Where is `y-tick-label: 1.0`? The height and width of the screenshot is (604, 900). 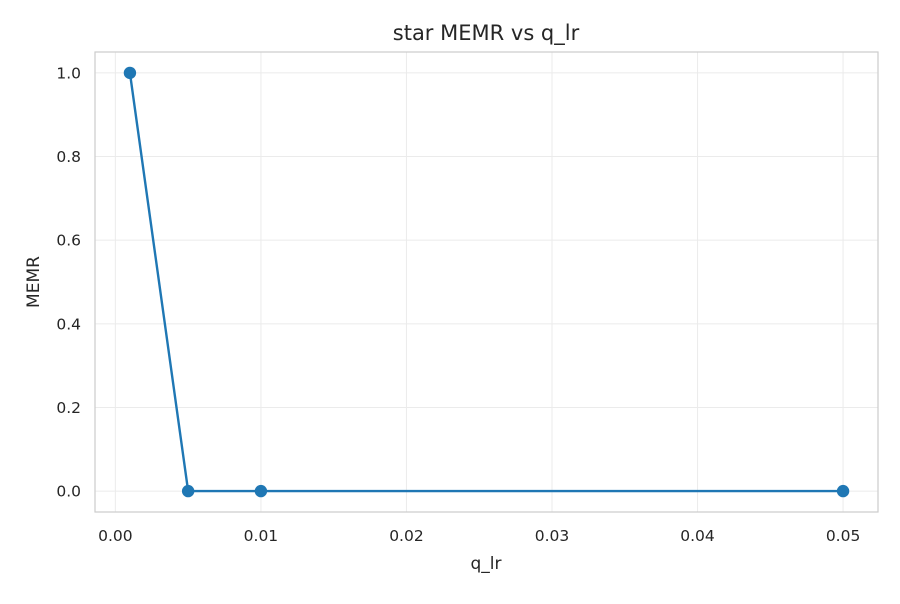
y-tick-label: 1.0 is located at coordinates (68, 73).